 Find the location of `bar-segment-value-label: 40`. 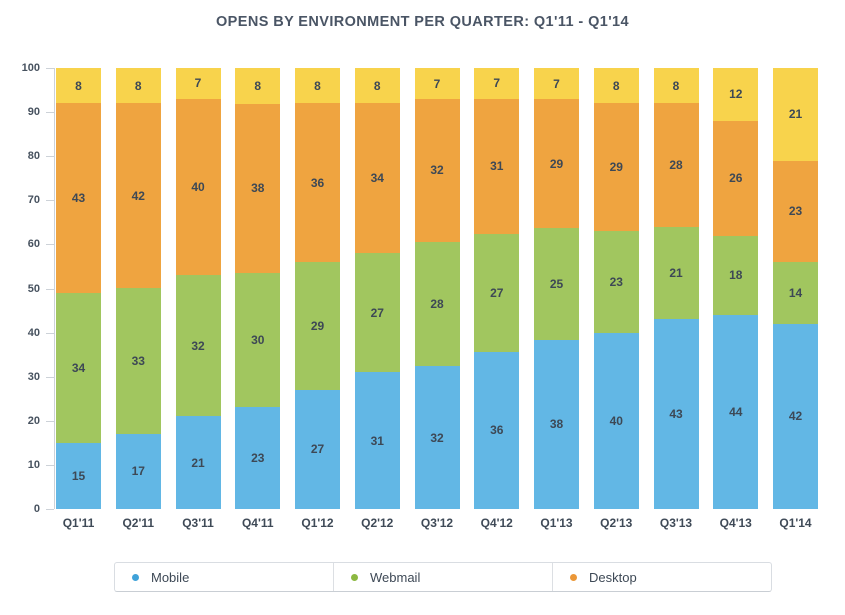

bar-segment-value-label: 40 is located at coordinates (616, 420).